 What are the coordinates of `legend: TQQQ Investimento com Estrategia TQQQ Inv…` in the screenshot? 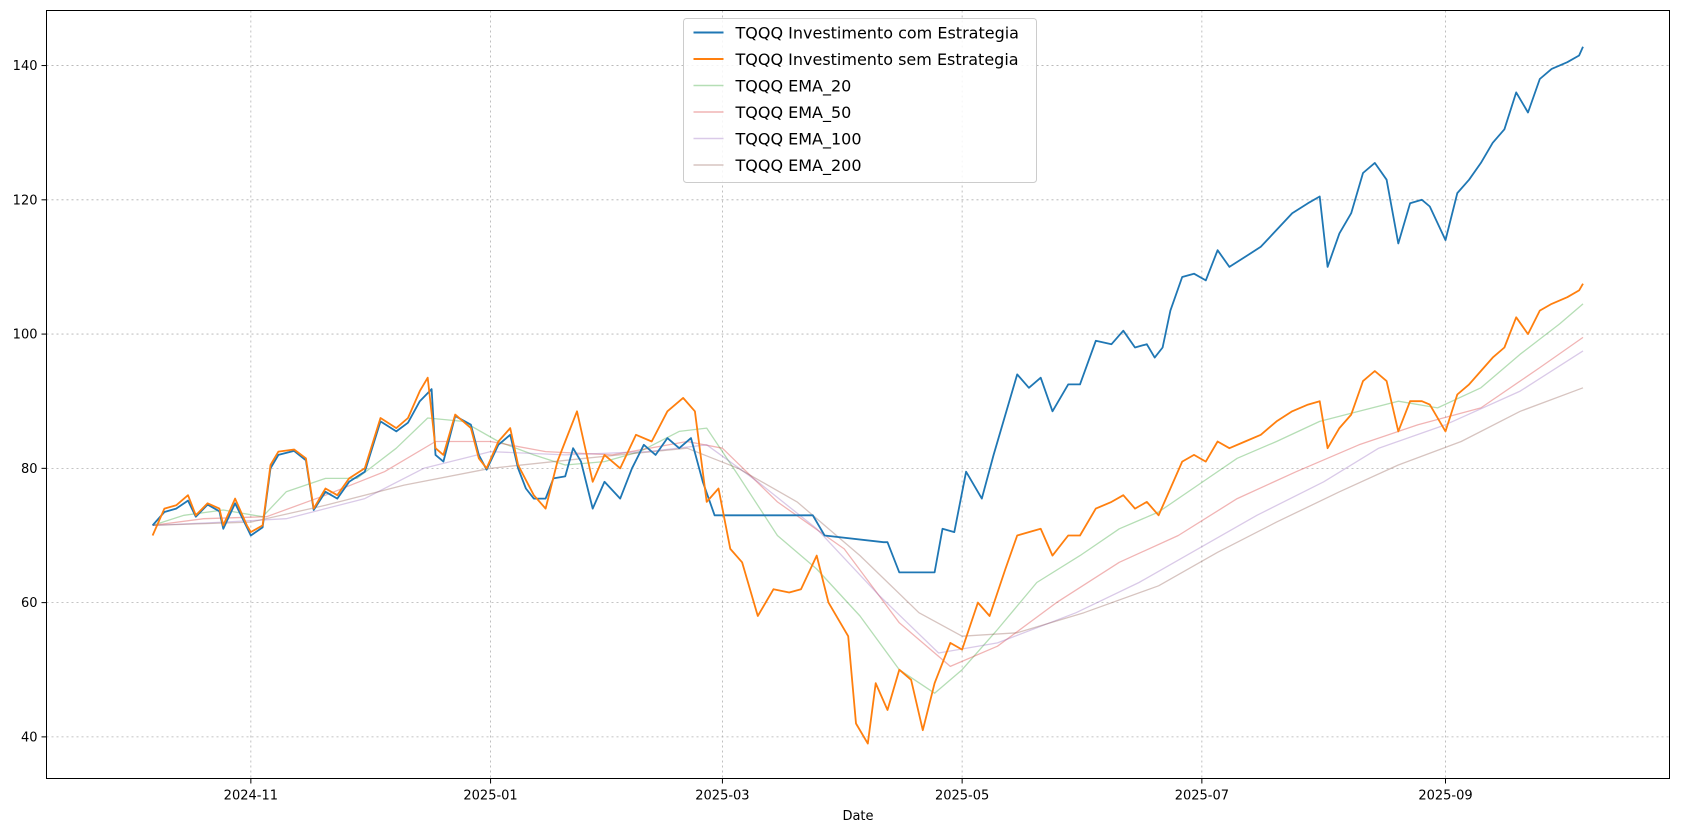 It's located at (860, 100).